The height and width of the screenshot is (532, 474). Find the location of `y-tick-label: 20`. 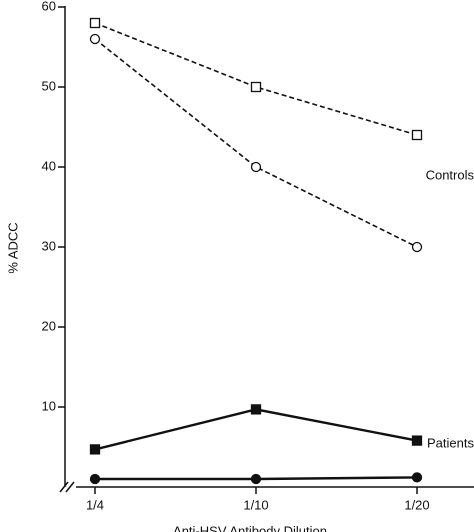

y-tick-label: 20 is located at coordinates (49, 325).